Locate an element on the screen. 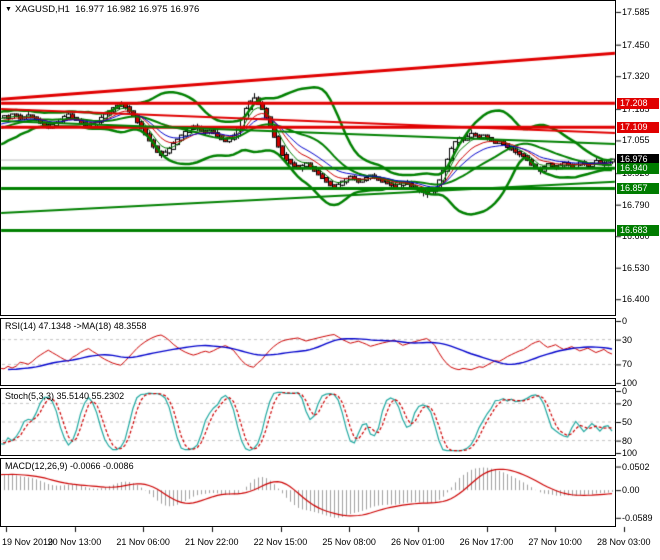 The height and width of the screenshot is (560, 660). price-axis-tick: 17.185 is located at coordinates (636, 108).